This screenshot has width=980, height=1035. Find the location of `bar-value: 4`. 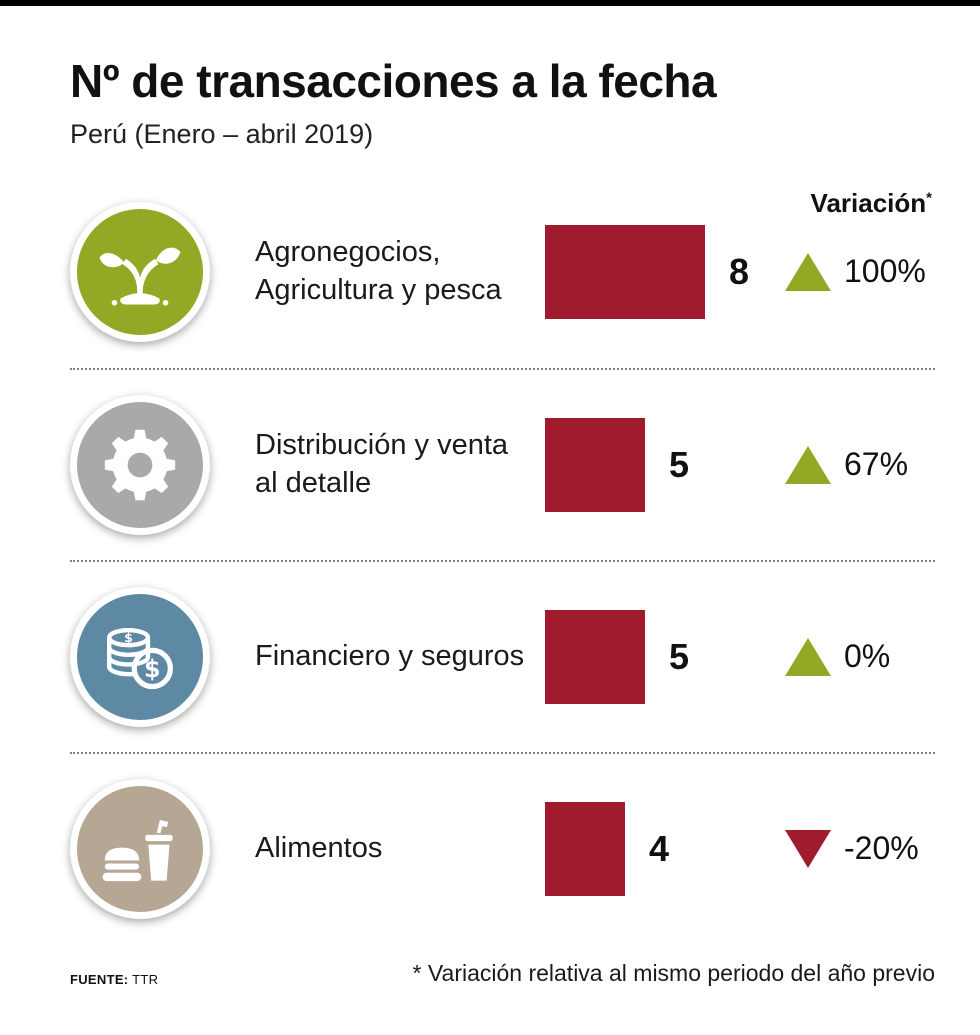

bar-value: 4 is located at coordinates (659, 848).